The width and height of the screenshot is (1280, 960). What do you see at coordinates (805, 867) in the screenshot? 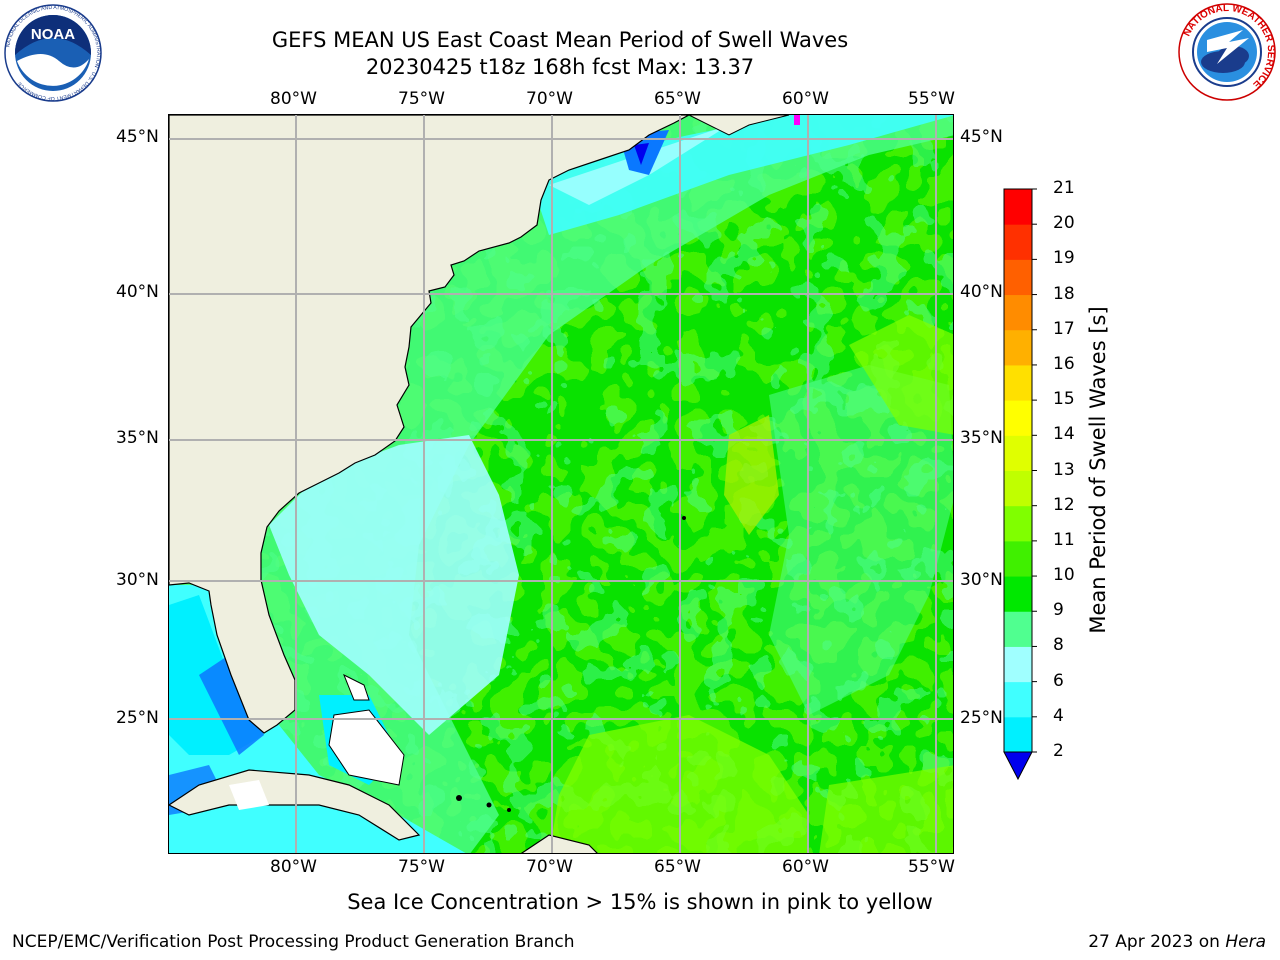
I see `lon-label-bottom: 60°W` at bounding box center [805, 867].